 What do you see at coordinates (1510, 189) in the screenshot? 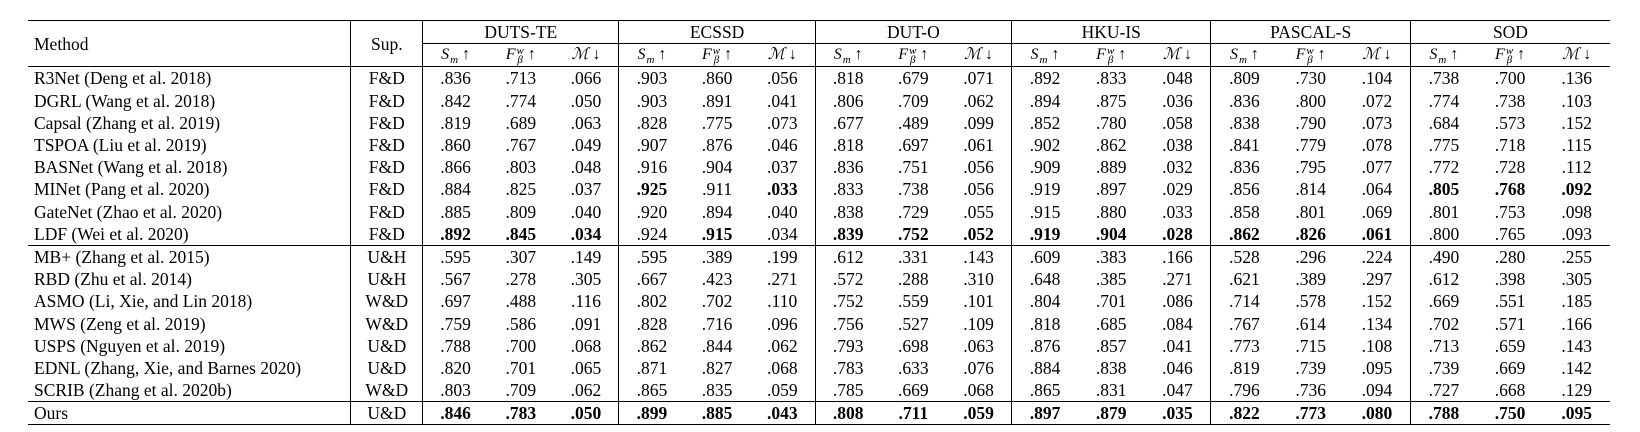
I see `metric-value: .768` at bounding box center [1510, 189].